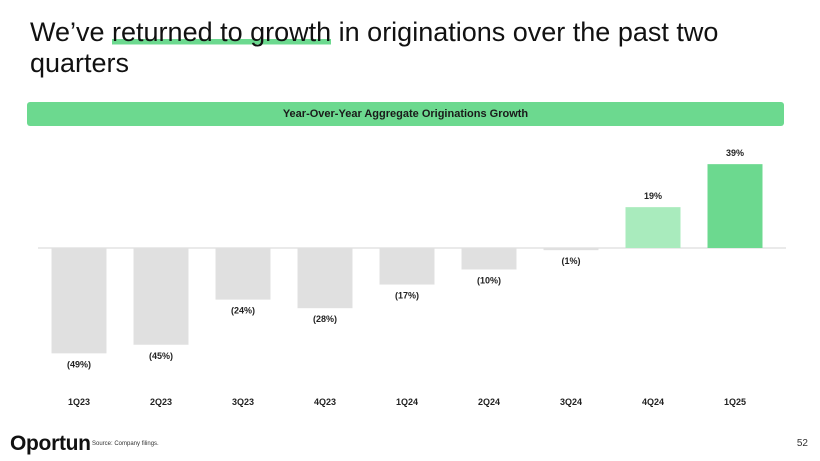  What do you see at coordinates (735, 402) in the screenshot?
I see `x-tick-1Q25: 1Q25` at bounding box center [735, 402].